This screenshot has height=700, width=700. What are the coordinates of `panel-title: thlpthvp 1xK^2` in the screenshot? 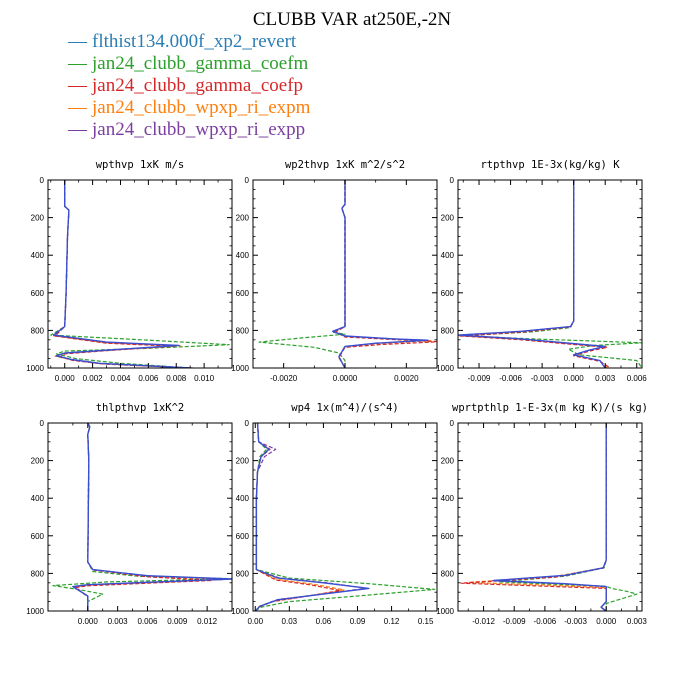 It's located at (140, 408).